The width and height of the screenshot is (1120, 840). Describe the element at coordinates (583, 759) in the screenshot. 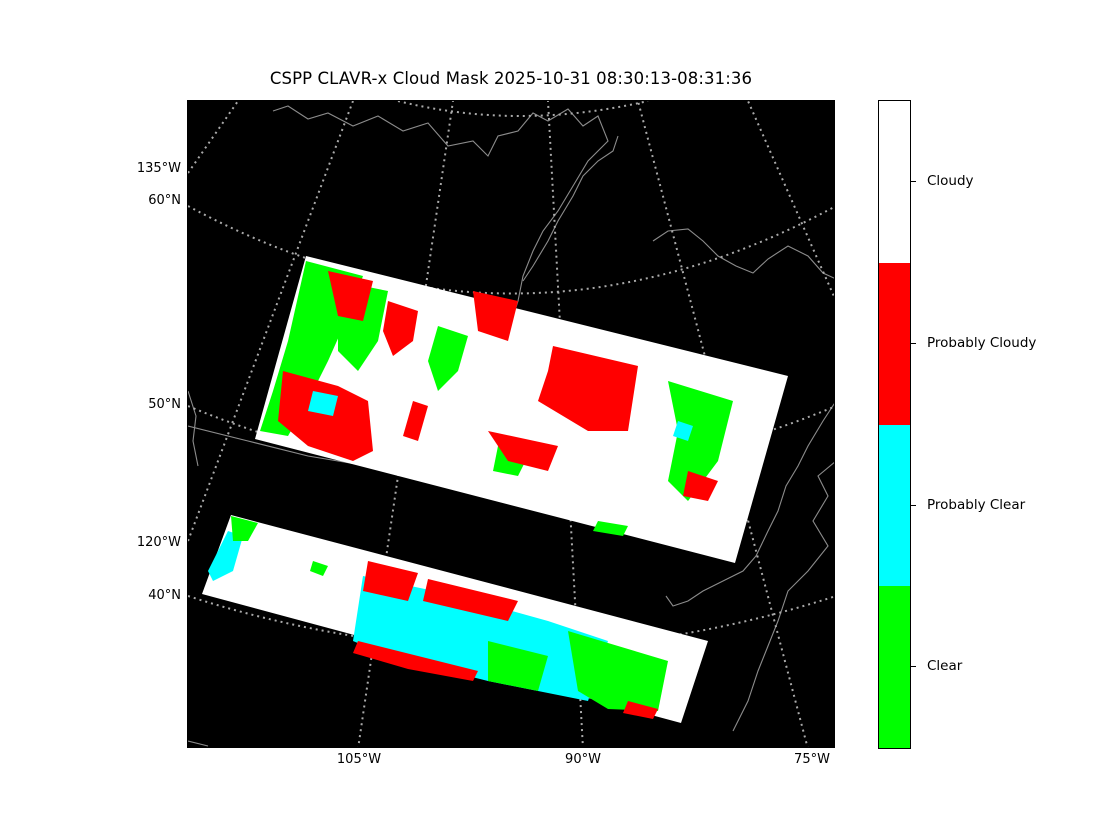

I see `axis-label-90w: 90°W` at that location.